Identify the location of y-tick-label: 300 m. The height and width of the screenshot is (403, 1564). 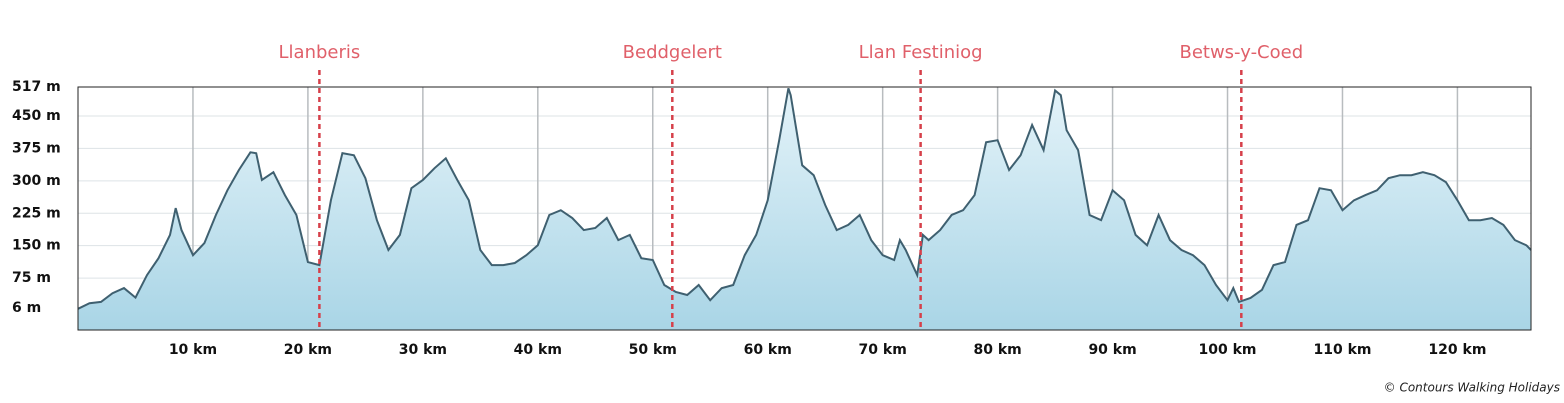
(36, 181).